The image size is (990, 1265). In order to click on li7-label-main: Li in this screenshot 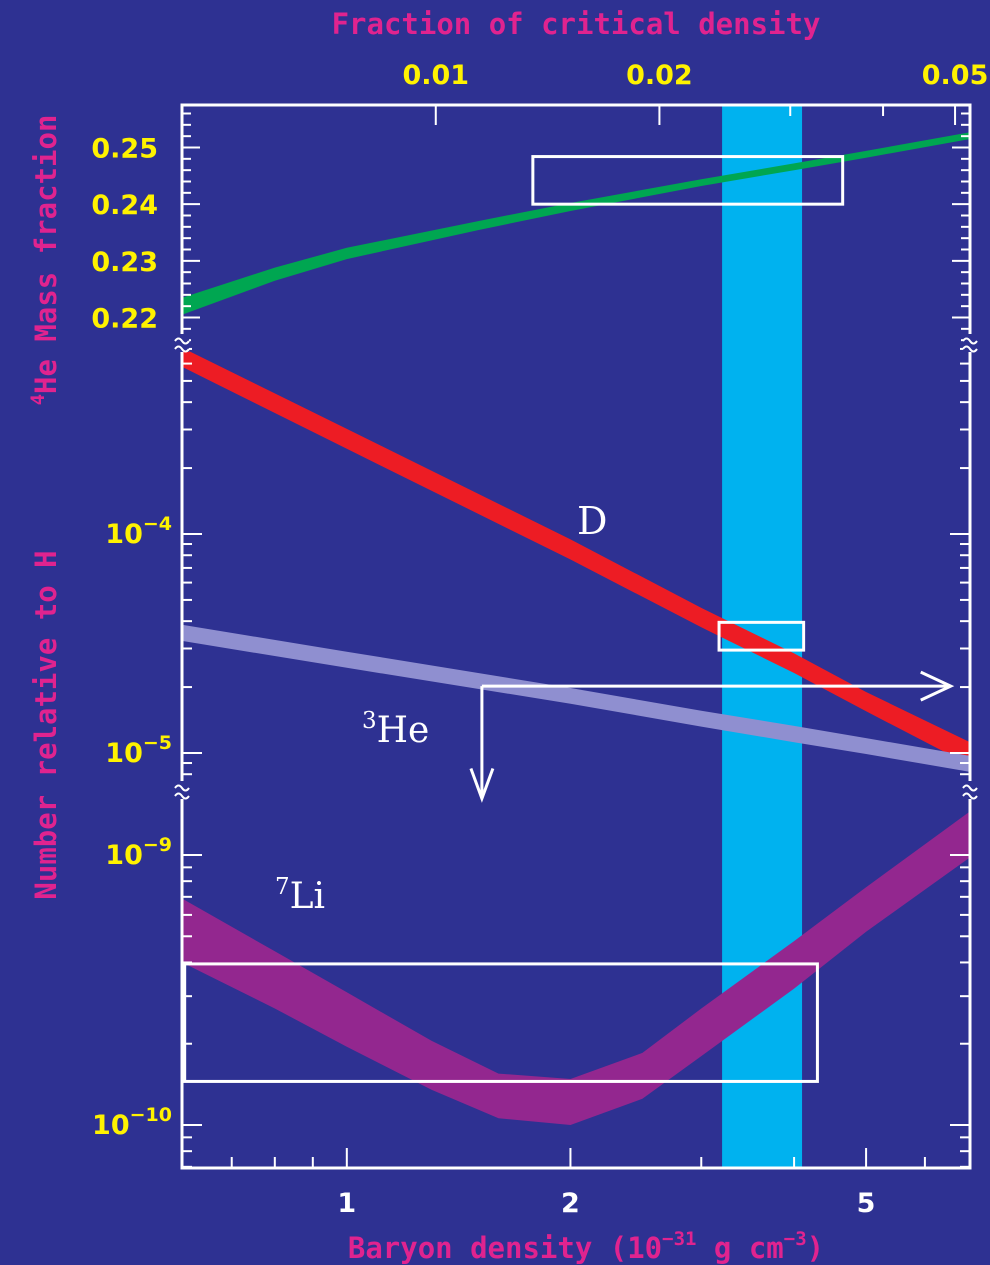, I will do `click(307, 896)`.